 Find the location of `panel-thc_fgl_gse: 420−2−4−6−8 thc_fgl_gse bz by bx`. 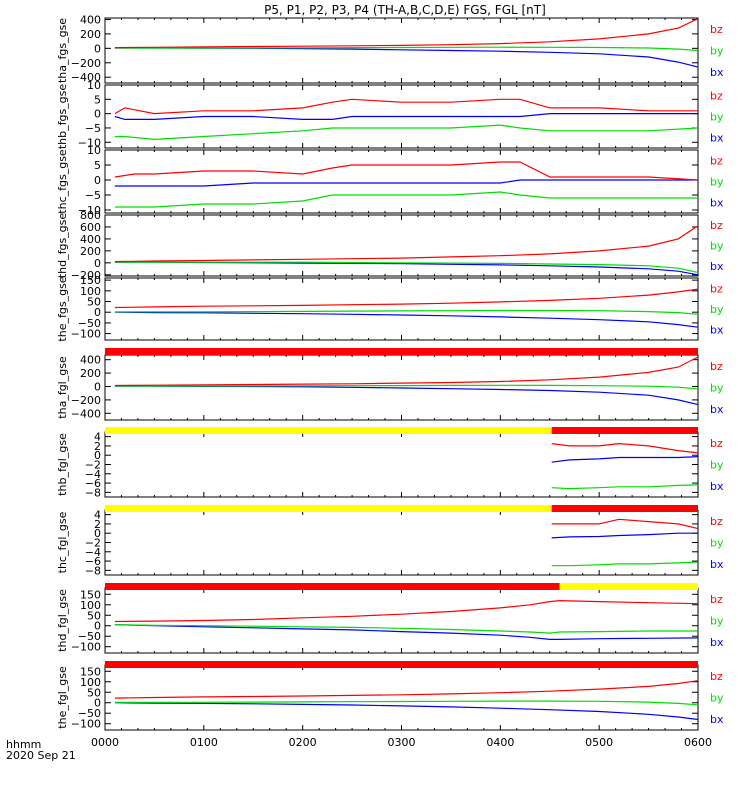

panel-thc_fgl_gse: 420−2−4−6−8 thc_fgl_gse bz by bx is located at coordinates (390, 543).